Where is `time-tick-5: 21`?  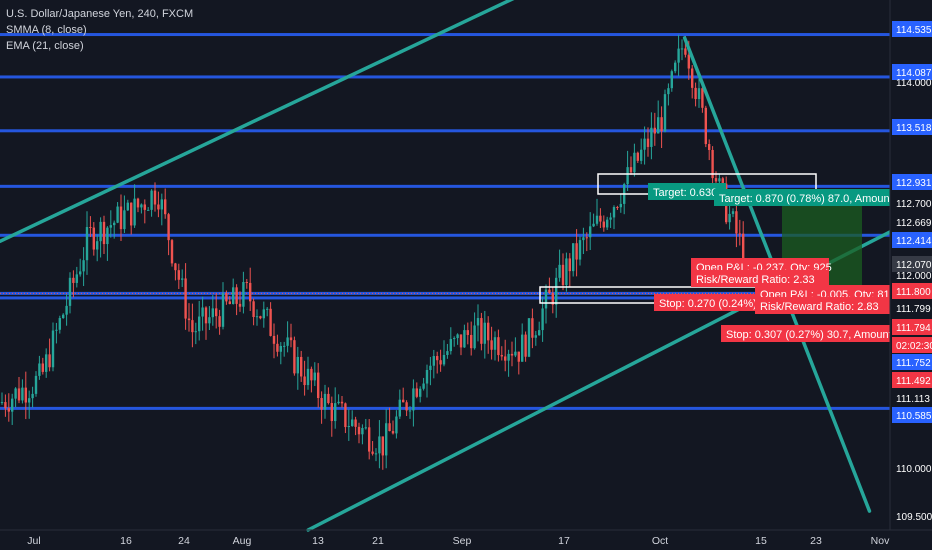 time-tick-5: 21 is located at coordinates (378, 541).